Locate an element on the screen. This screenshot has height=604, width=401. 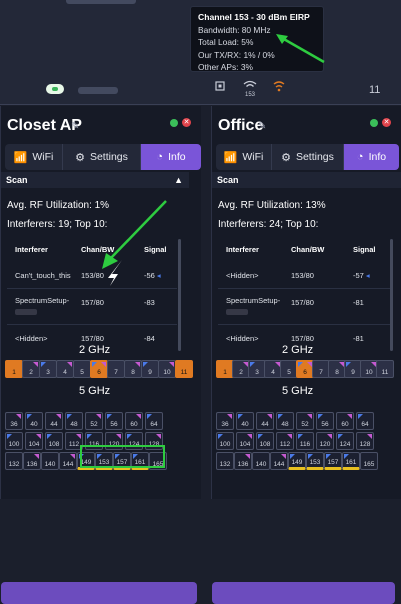
scan-section-header: Scan ▲ is located at coordinates (95, 180).